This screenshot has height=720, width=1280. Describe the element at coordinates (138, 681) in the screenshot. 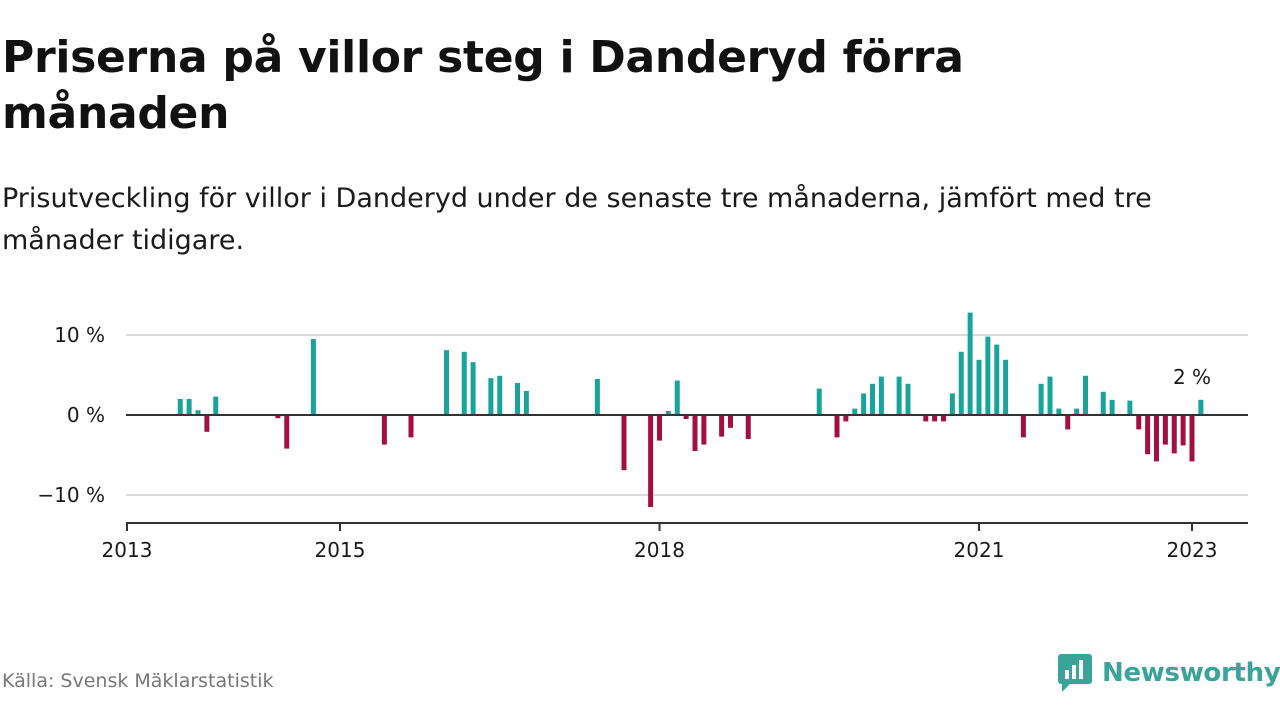

I see `source-note: Källa: Svensk Mäklarstatistik` at that location.